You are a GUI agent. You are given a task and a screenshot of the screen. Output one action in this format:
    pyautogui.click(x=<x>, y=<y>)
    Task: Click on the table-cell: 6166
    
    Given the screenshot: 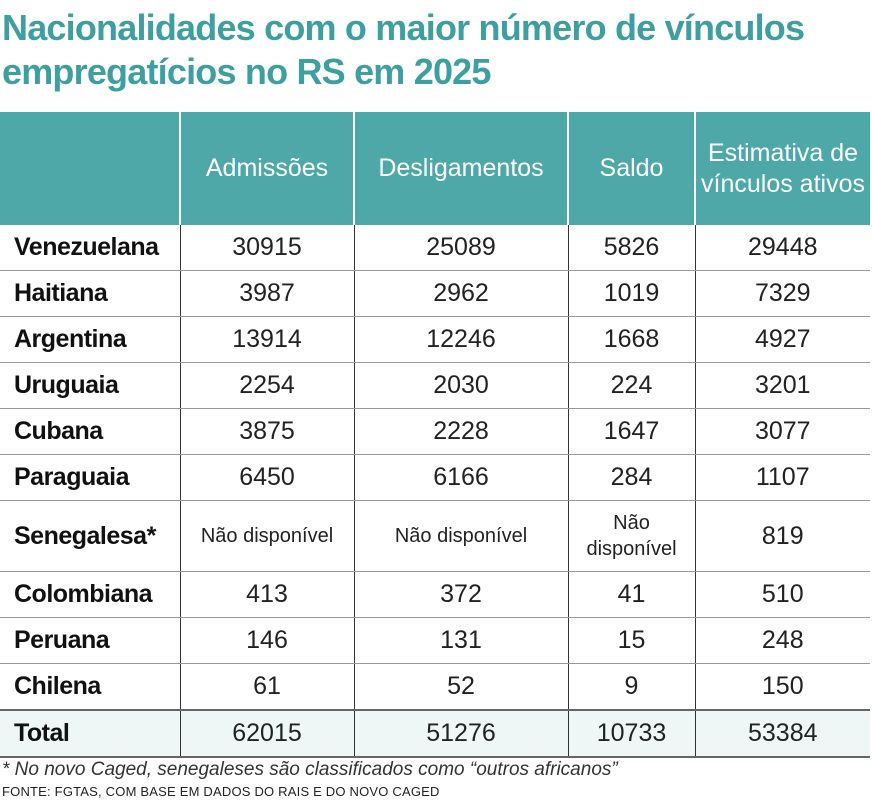 What is the action you would take?
    pyautogui.click(x=460, y=477)
    